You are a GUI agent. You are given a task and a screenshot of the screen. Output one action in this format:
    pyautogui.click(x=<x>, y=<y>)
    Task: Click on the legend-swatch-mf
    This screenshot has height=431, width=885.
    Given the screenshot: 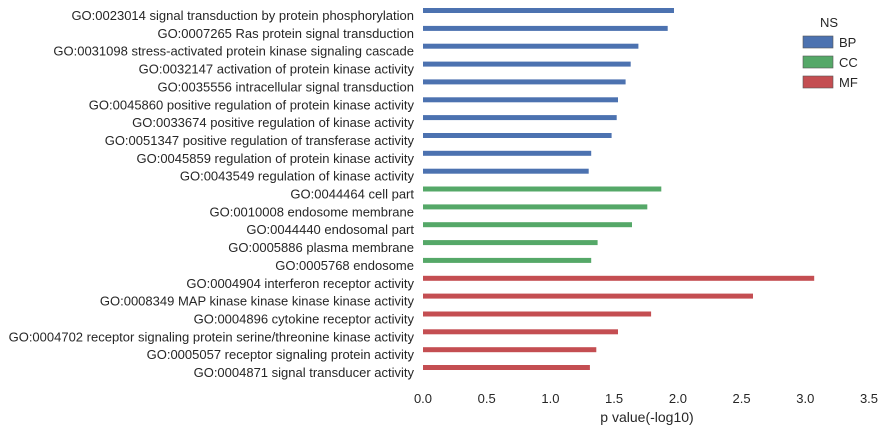 What is the action you would take?
    pyautogui.click(x=818, y=82)
    